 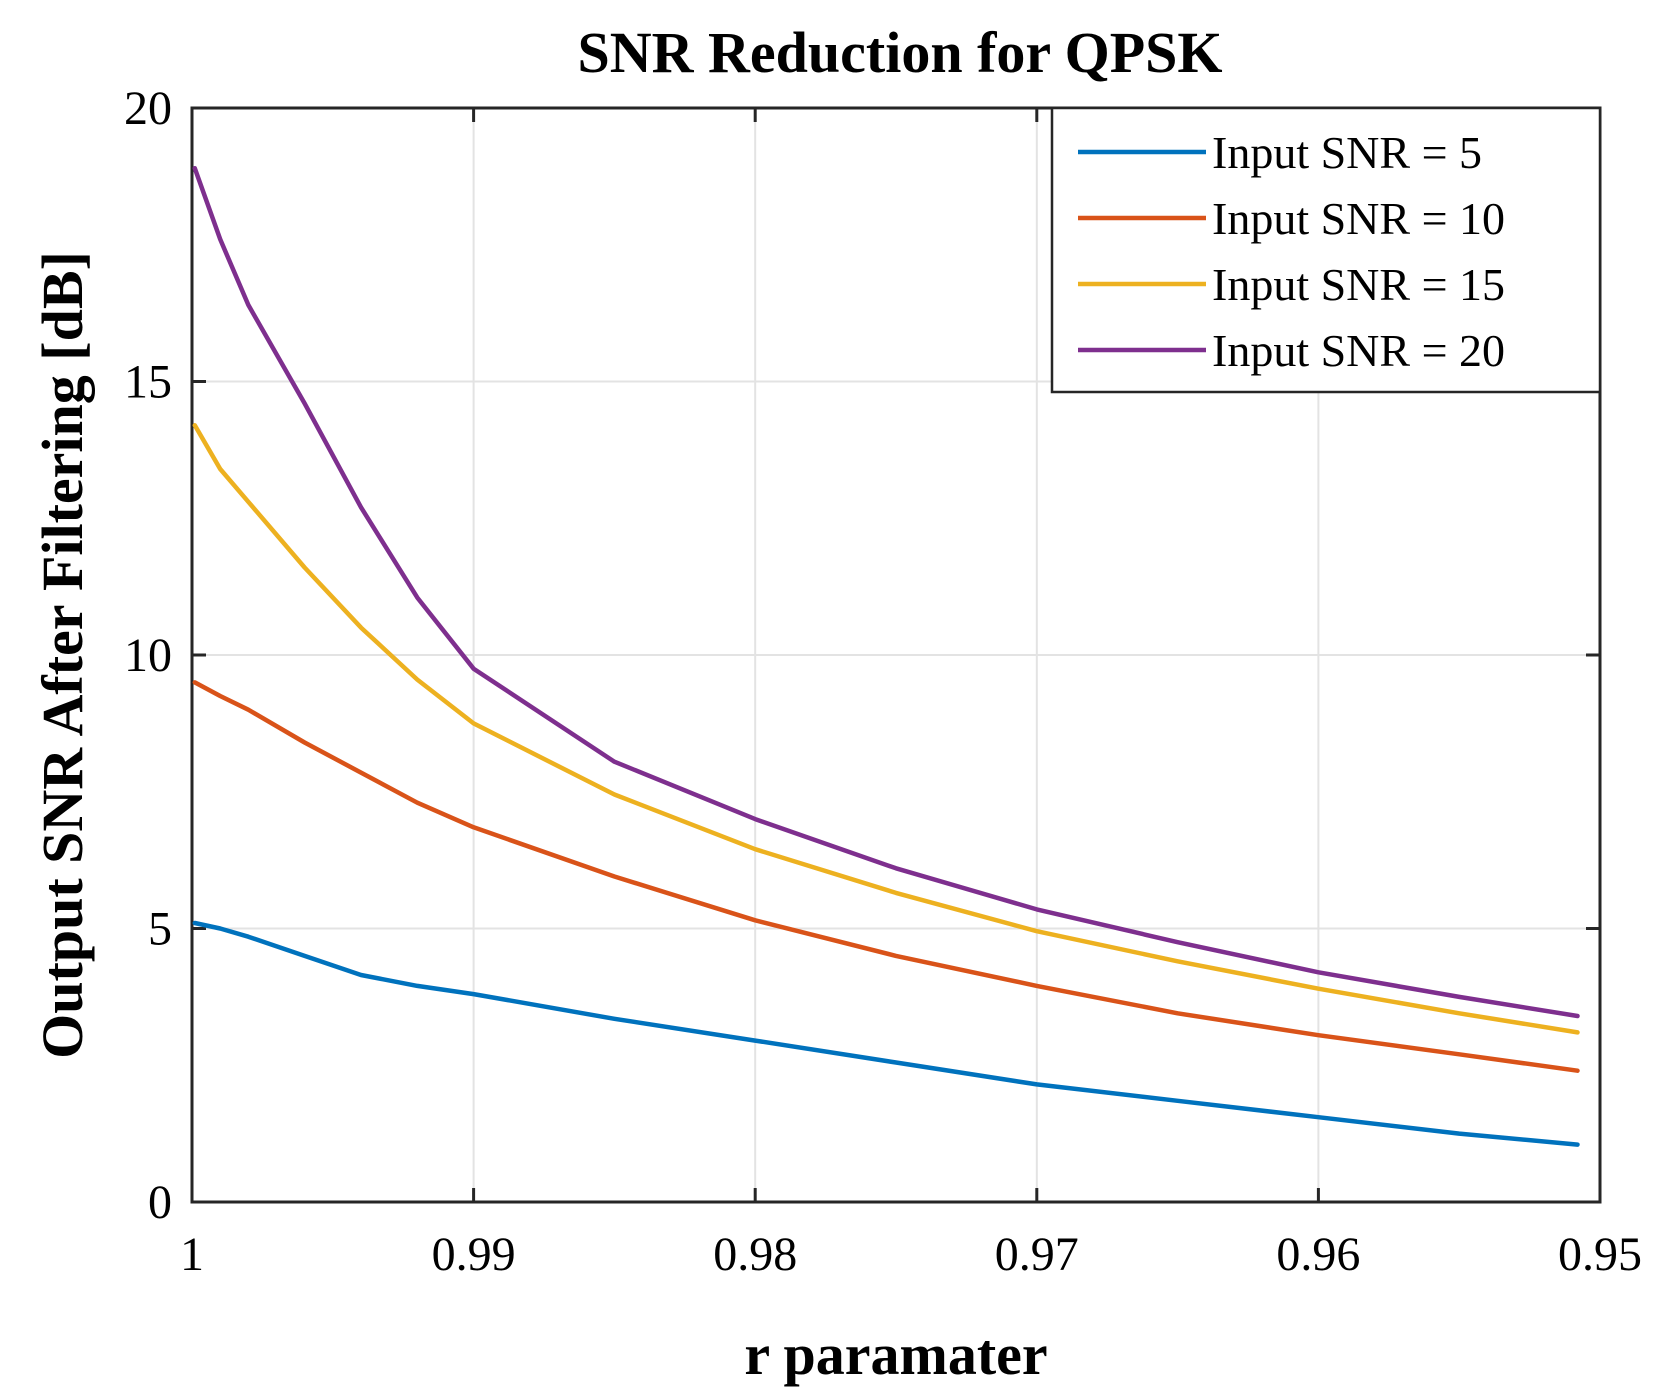 I want to click on x-tick-label: 0.98, so click(x=755, y=1254).